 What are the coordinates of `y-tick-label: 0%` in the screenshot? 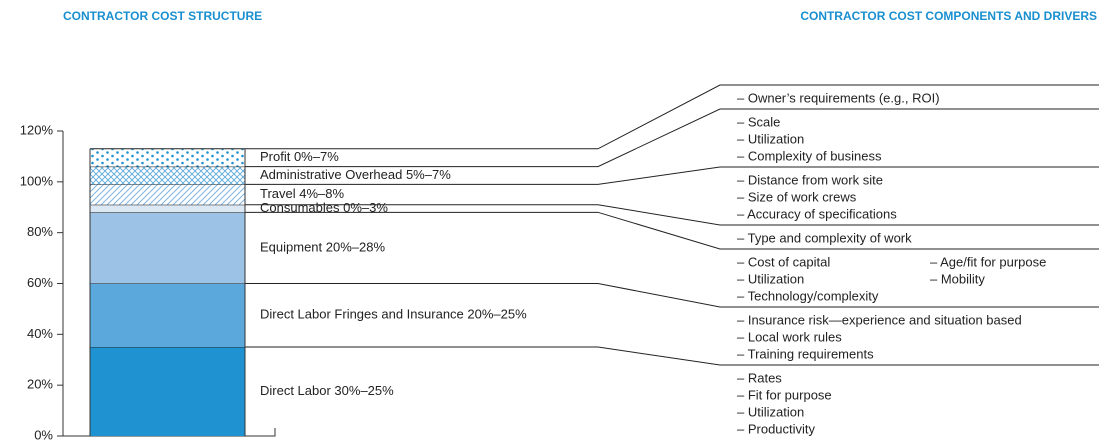 It's located at (43, 434).